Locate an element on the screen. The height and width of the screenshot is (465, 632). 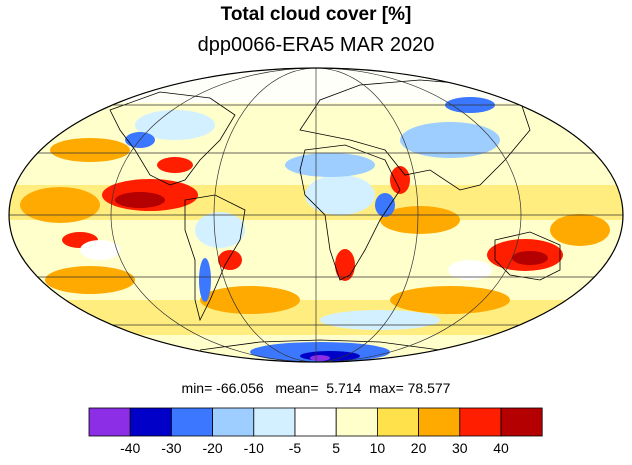
max-label: max= is located at coordinates (386, 388).